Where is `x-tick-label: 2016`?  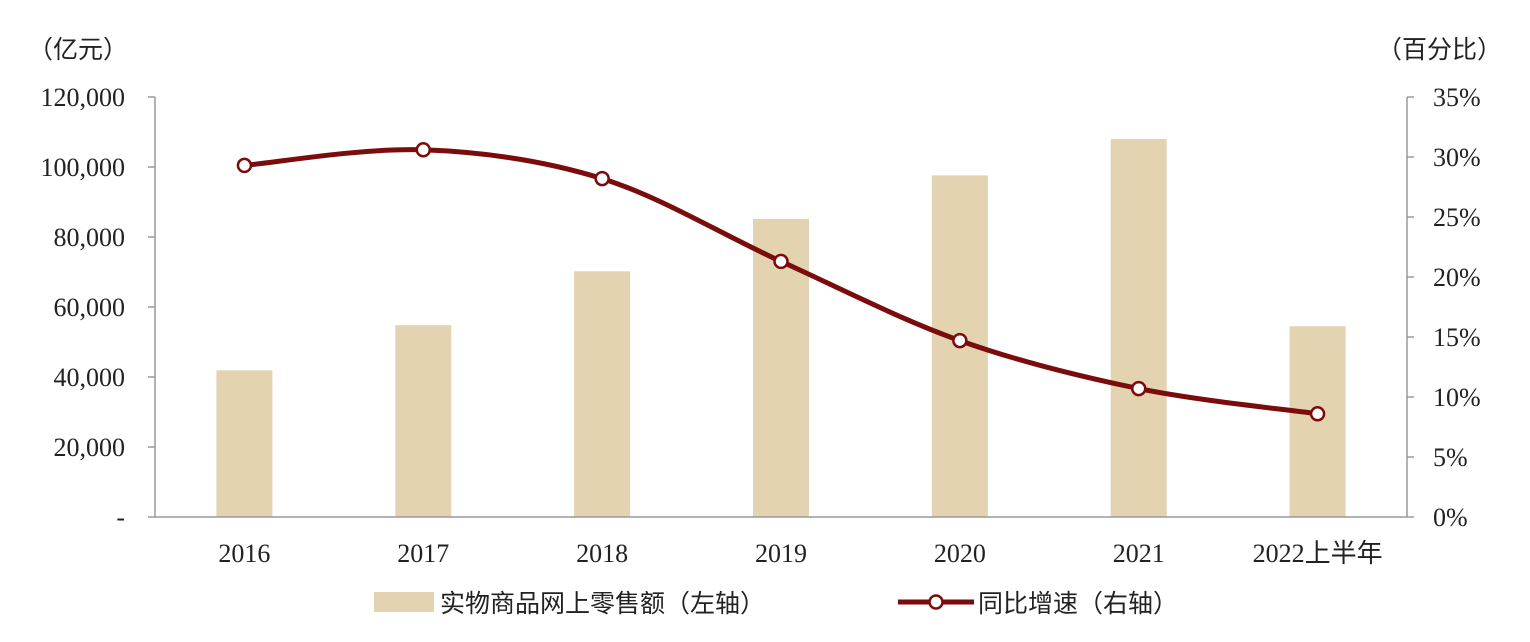 x-tick-label: 2016 is located at coordinates (244, 553).